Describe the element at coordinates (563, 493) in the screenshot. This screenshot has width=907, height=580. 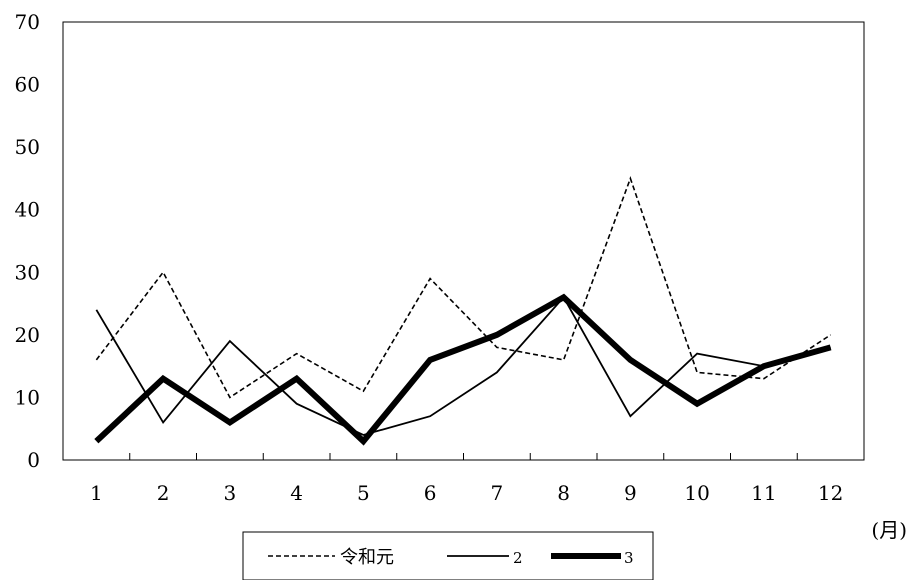
I see `x-tick-label: 8` at that location.